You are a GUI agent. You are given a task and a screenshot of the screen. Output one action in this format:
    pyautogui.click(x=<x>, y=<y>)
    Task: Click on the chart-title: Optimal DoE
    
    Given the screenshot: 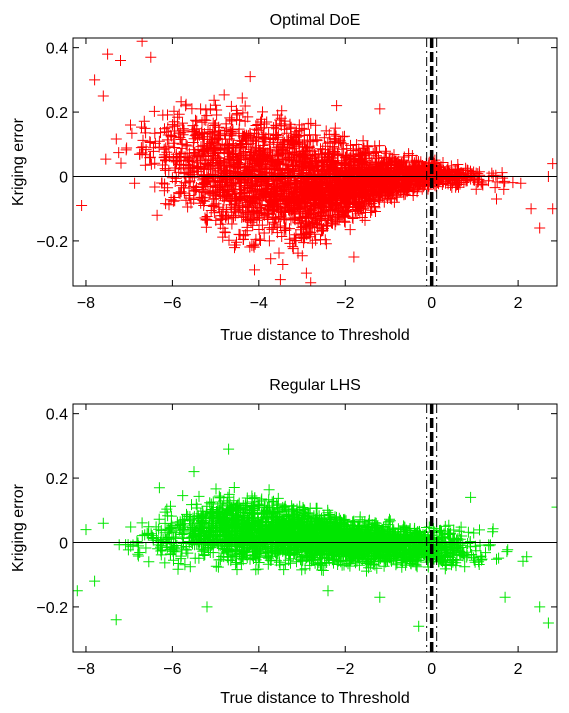 What is the action you would take?
    pyautogui.click(x=315, y=20)
    